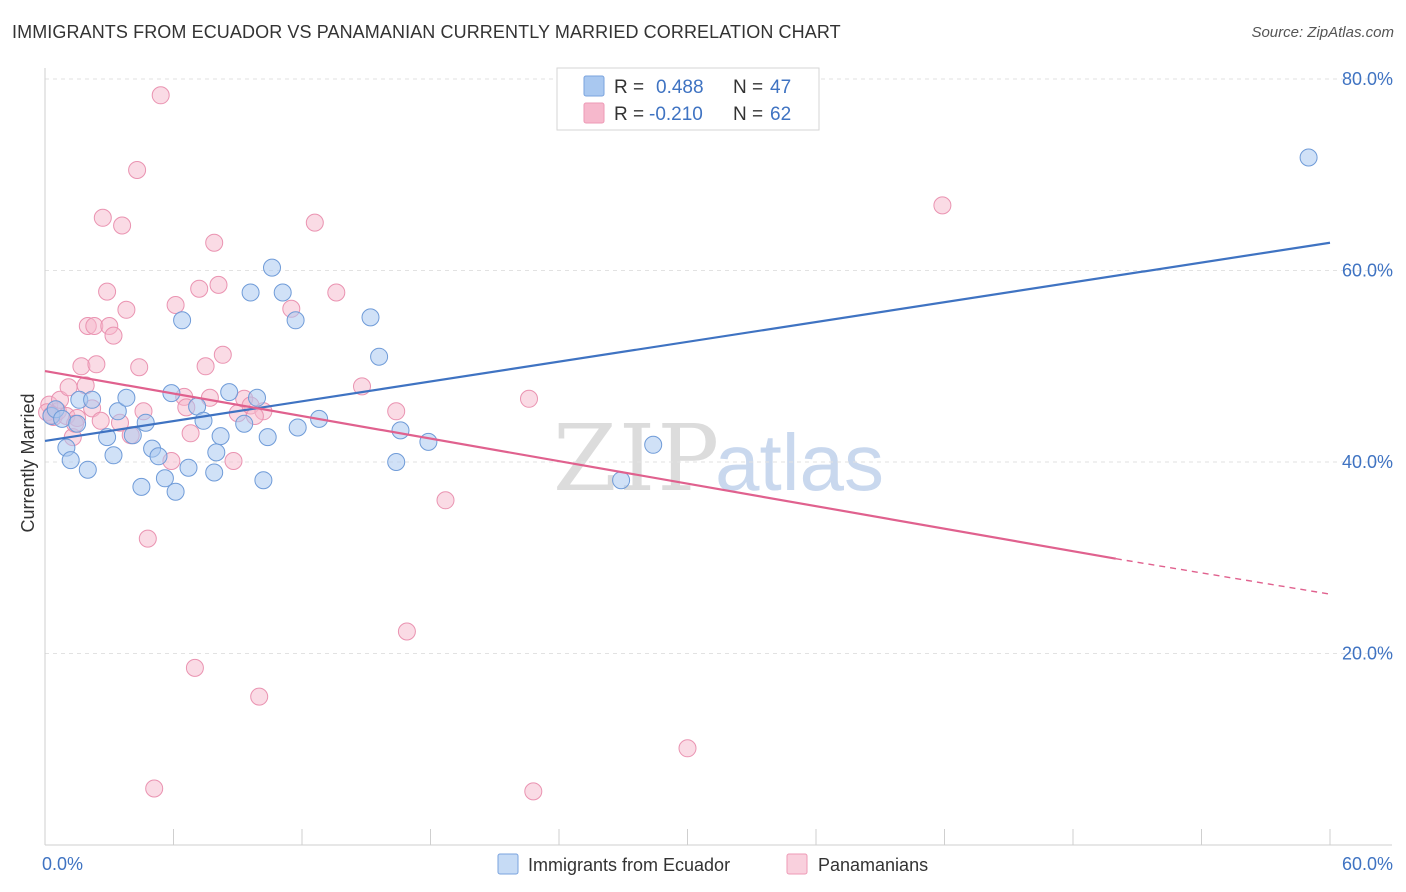 This screenshot has height=892, width=1406. I want to click on legend-r-value-panamanians: -0.210, so click(676, 114).